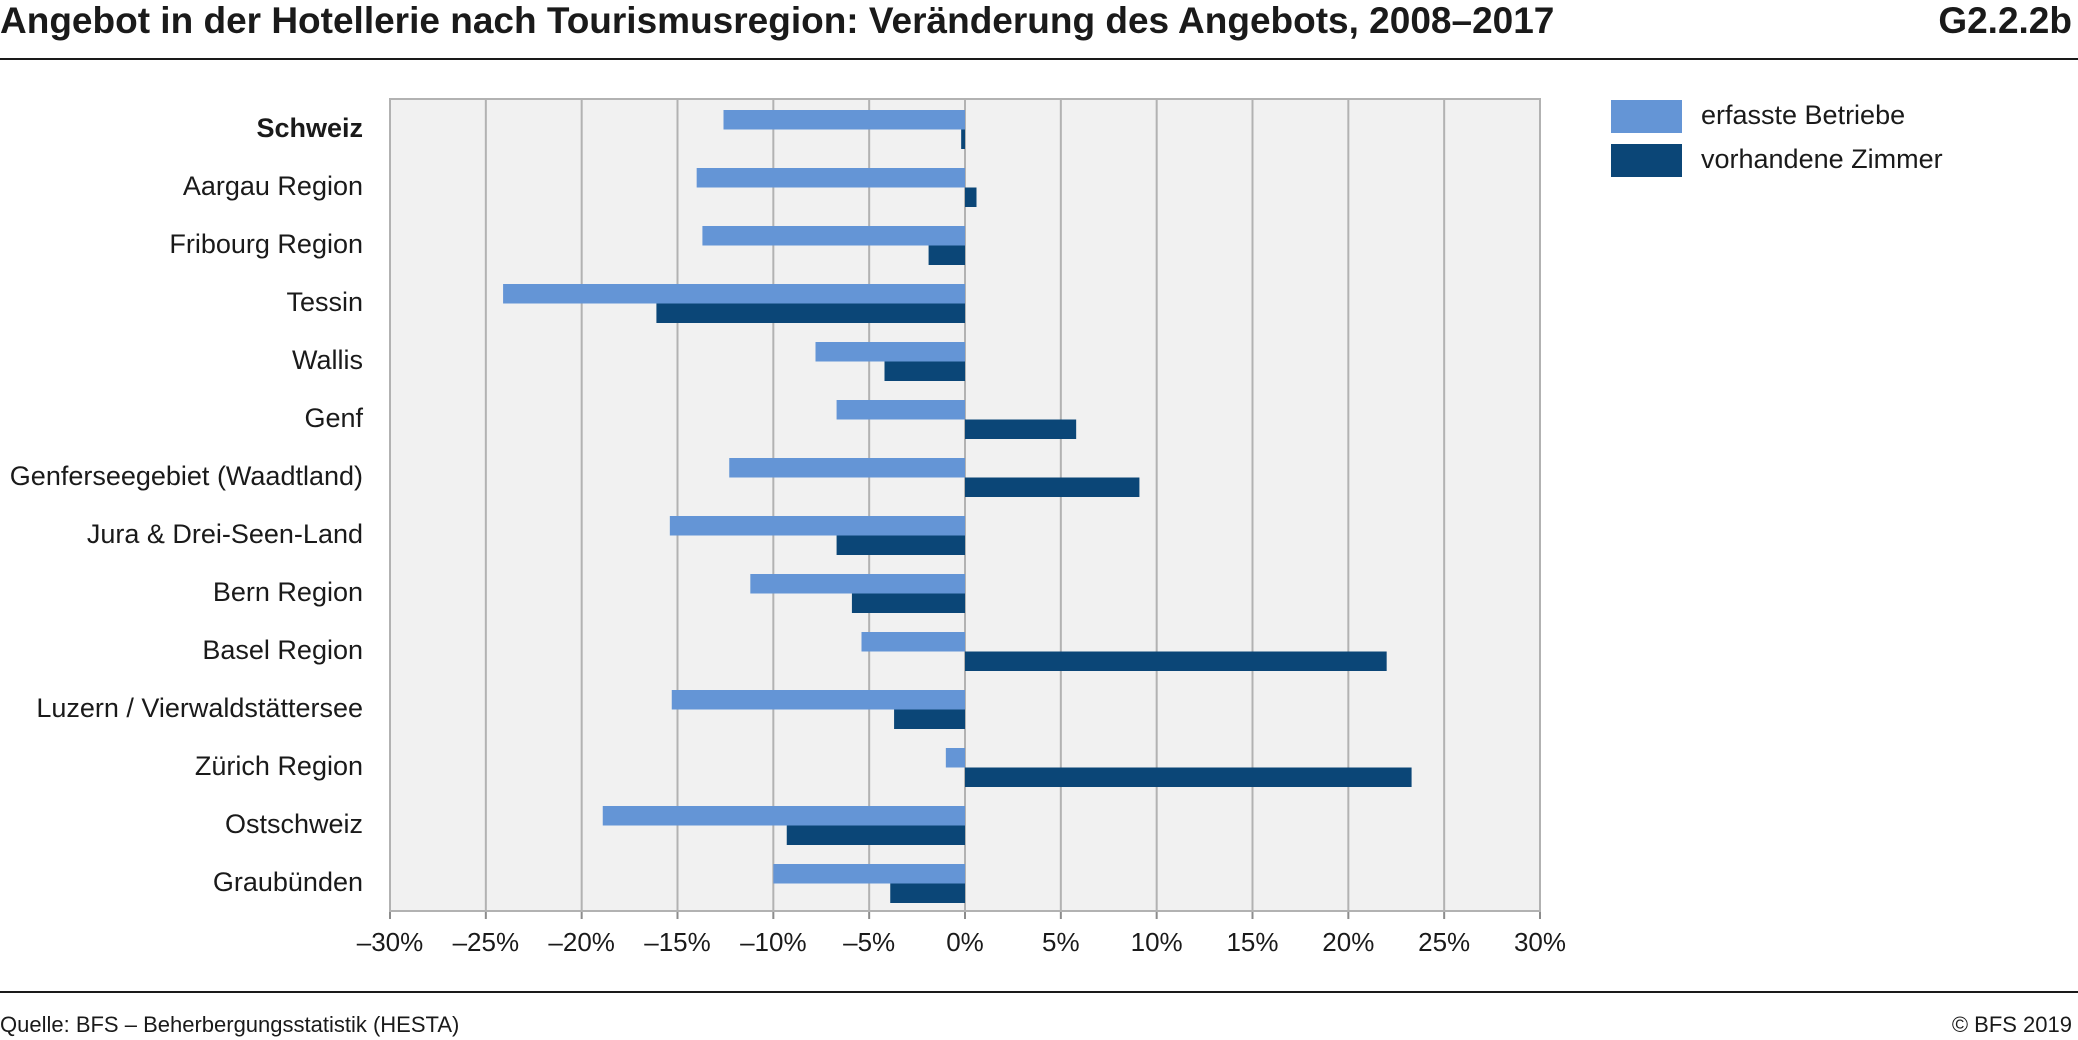 The width and height of the screenshot is (2078, 1040). Describe the element at coordinates (294, 824) in the screenshot. I see `category-label: Ostschweiz` at that location.